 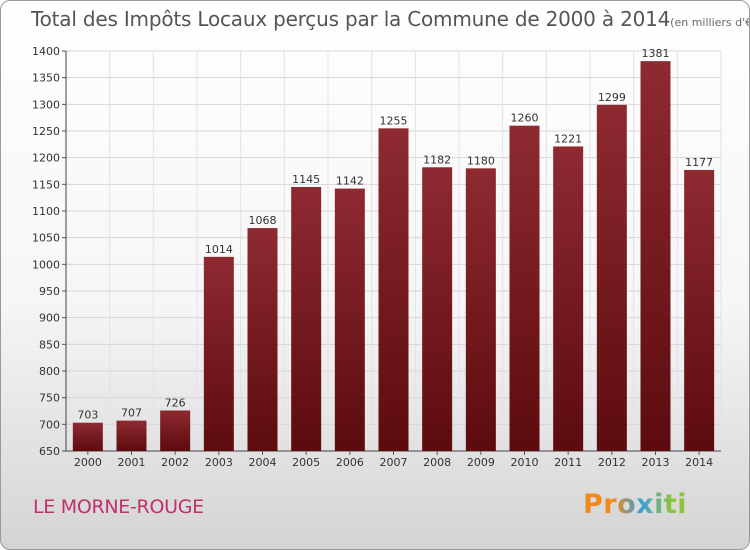 What do you see at coordinates (263, 462) in the screenshot?
I see `x-tick-label-2004: 2004` at bounding box center [263, 462].